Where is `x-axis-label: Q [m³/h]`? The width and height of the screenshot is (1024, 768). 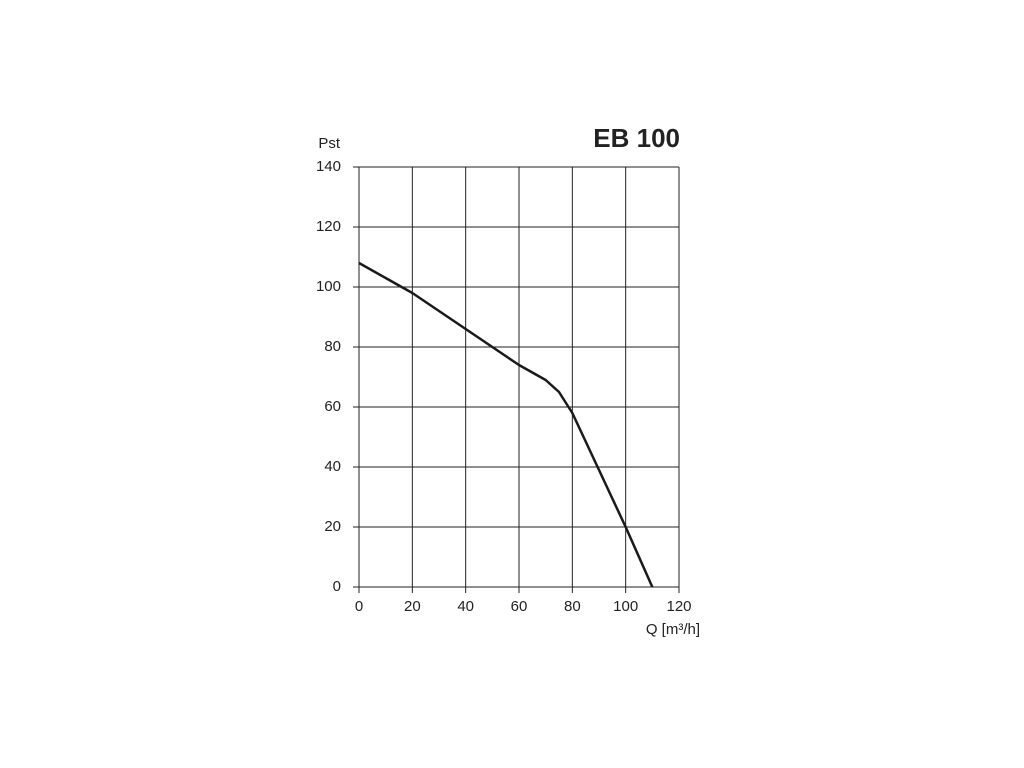
x-axis-label: Q [m³/h] is located at coordinates (673, 629).